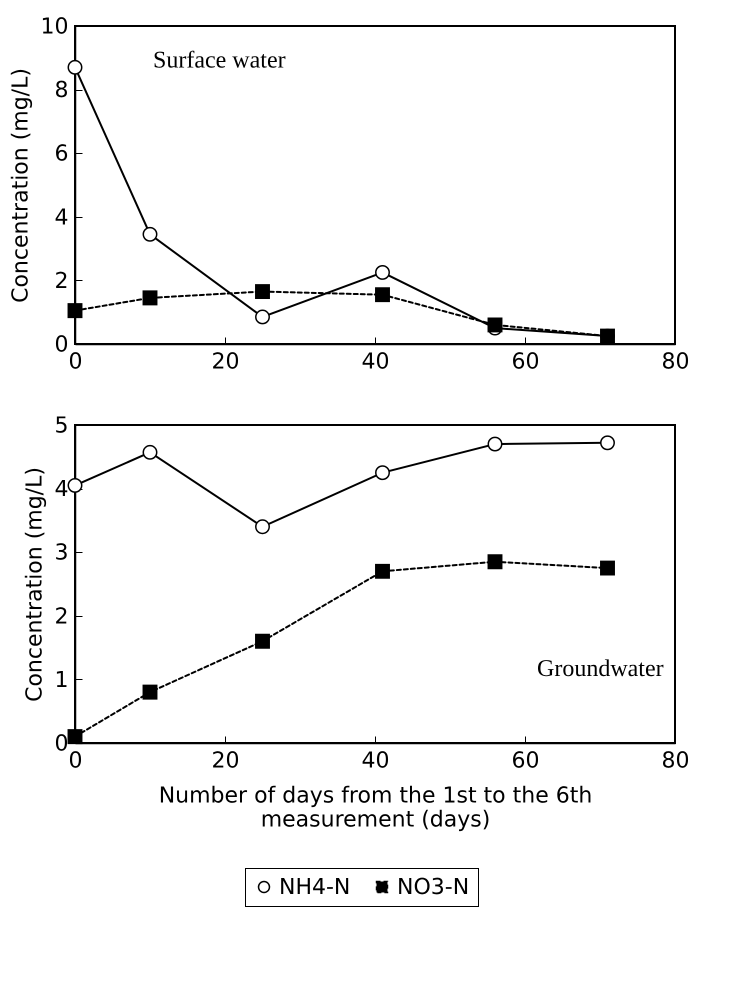 The width and height of the screenshot is (732, 982). Describe the element at coordinates (61, 553) in the screenshot. I see `y-tick-label: 3` at that location.